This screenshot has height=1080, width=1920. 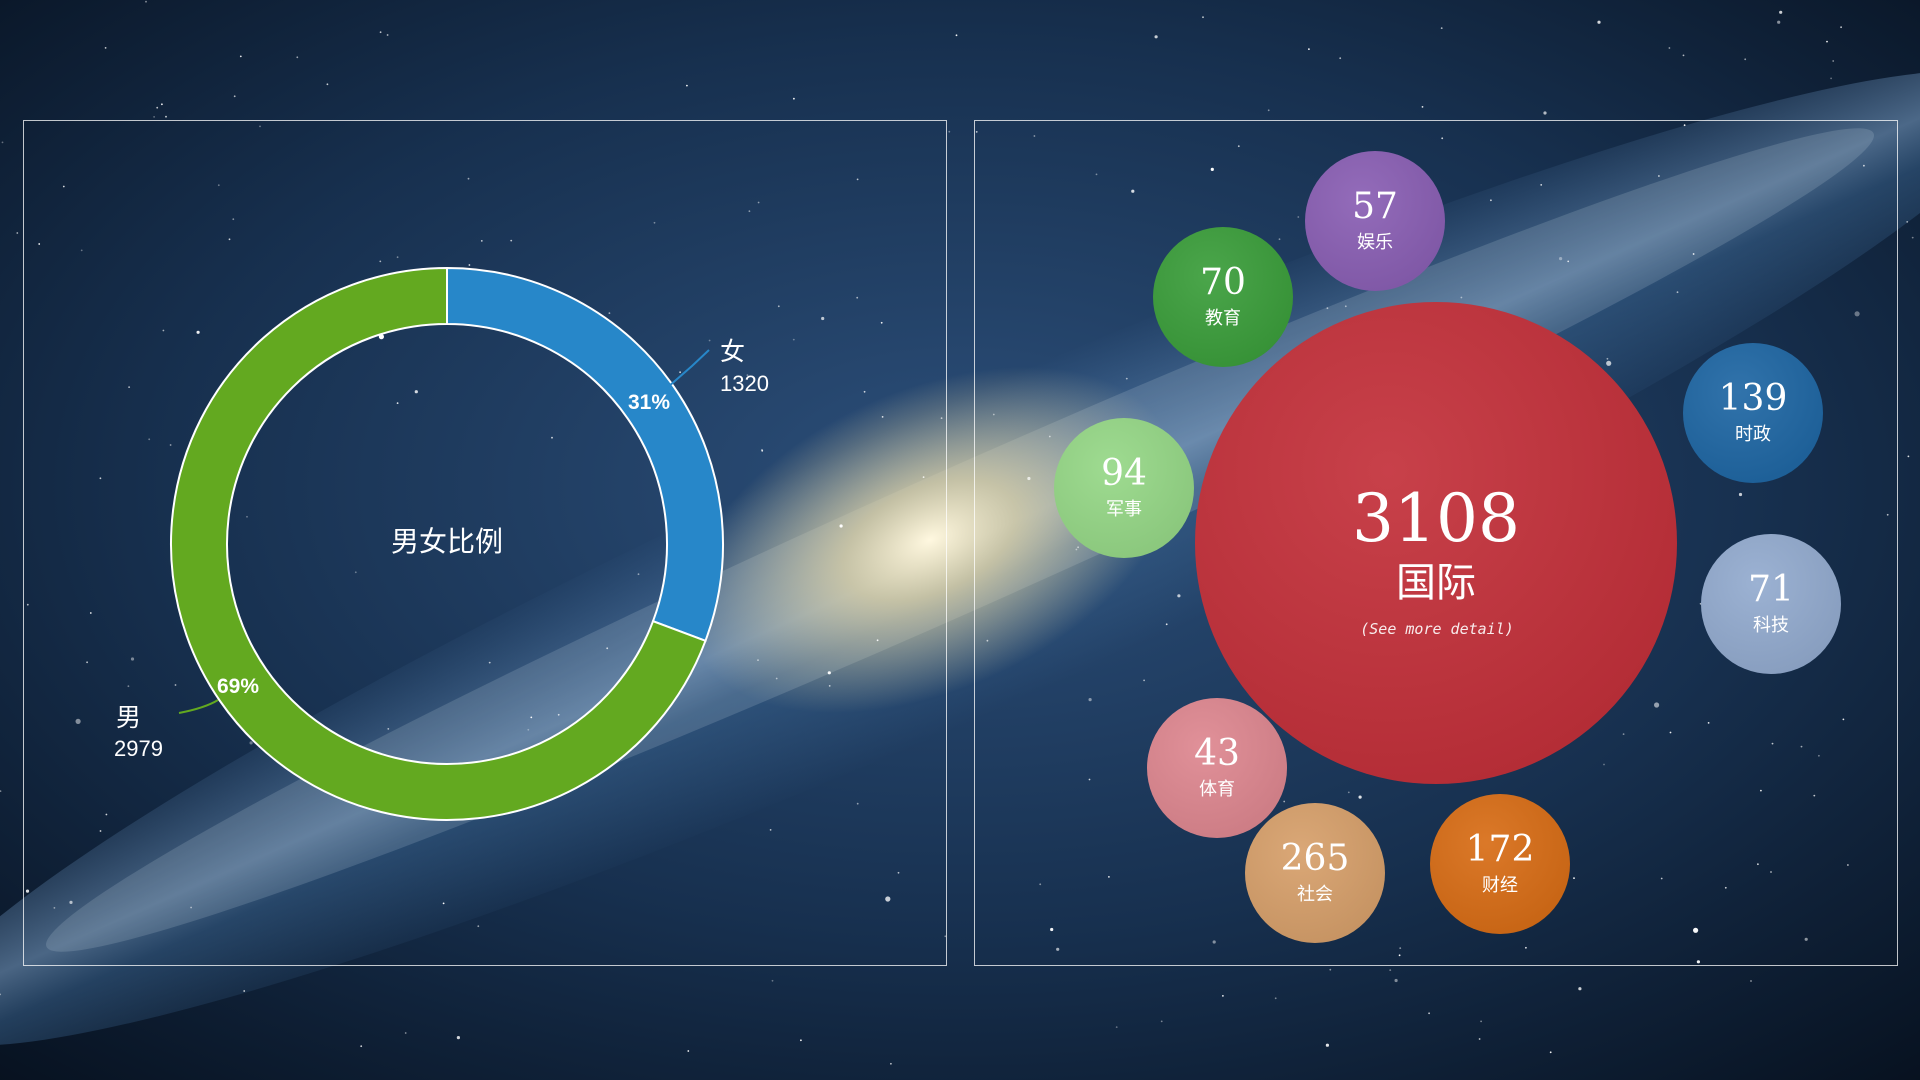 I want to click on bubble-caijing: 172 财经, so click(x=1500, y=864).